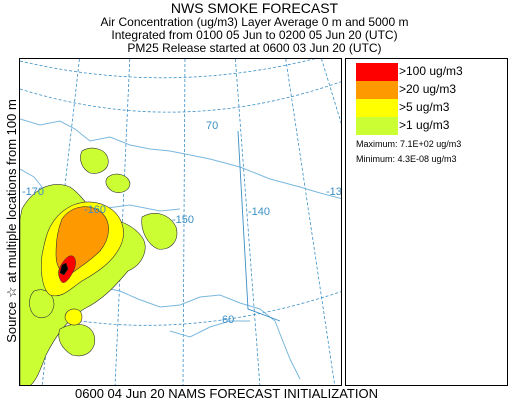 The image size is (509, 401). I want to click on coastline-se, so click(209, 329).